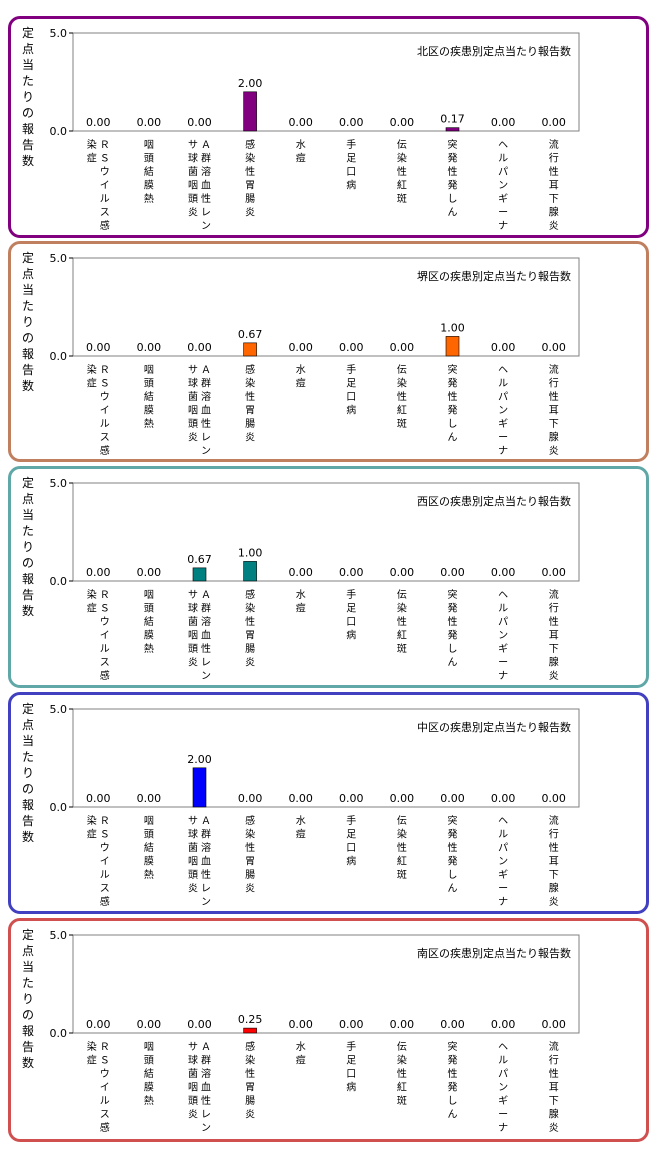  What do you see at coordinates (554, 875) in the screenshot?
I see `x-tick-char: 下` at bounding box center [554, 875].